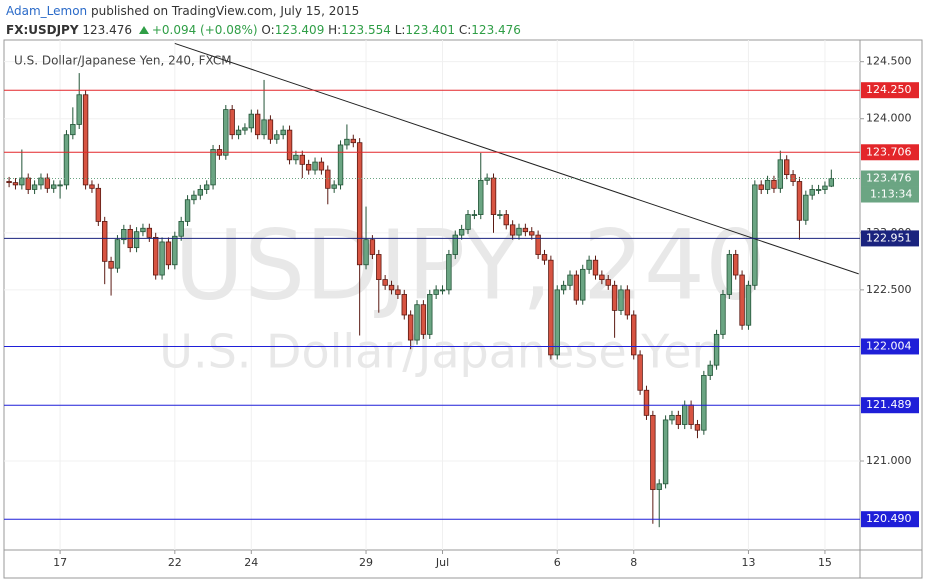  What do you see at coordinates (557, 562) in the screenshot?
I see `x-tick-label: 6` at bounding box center [557, 562].